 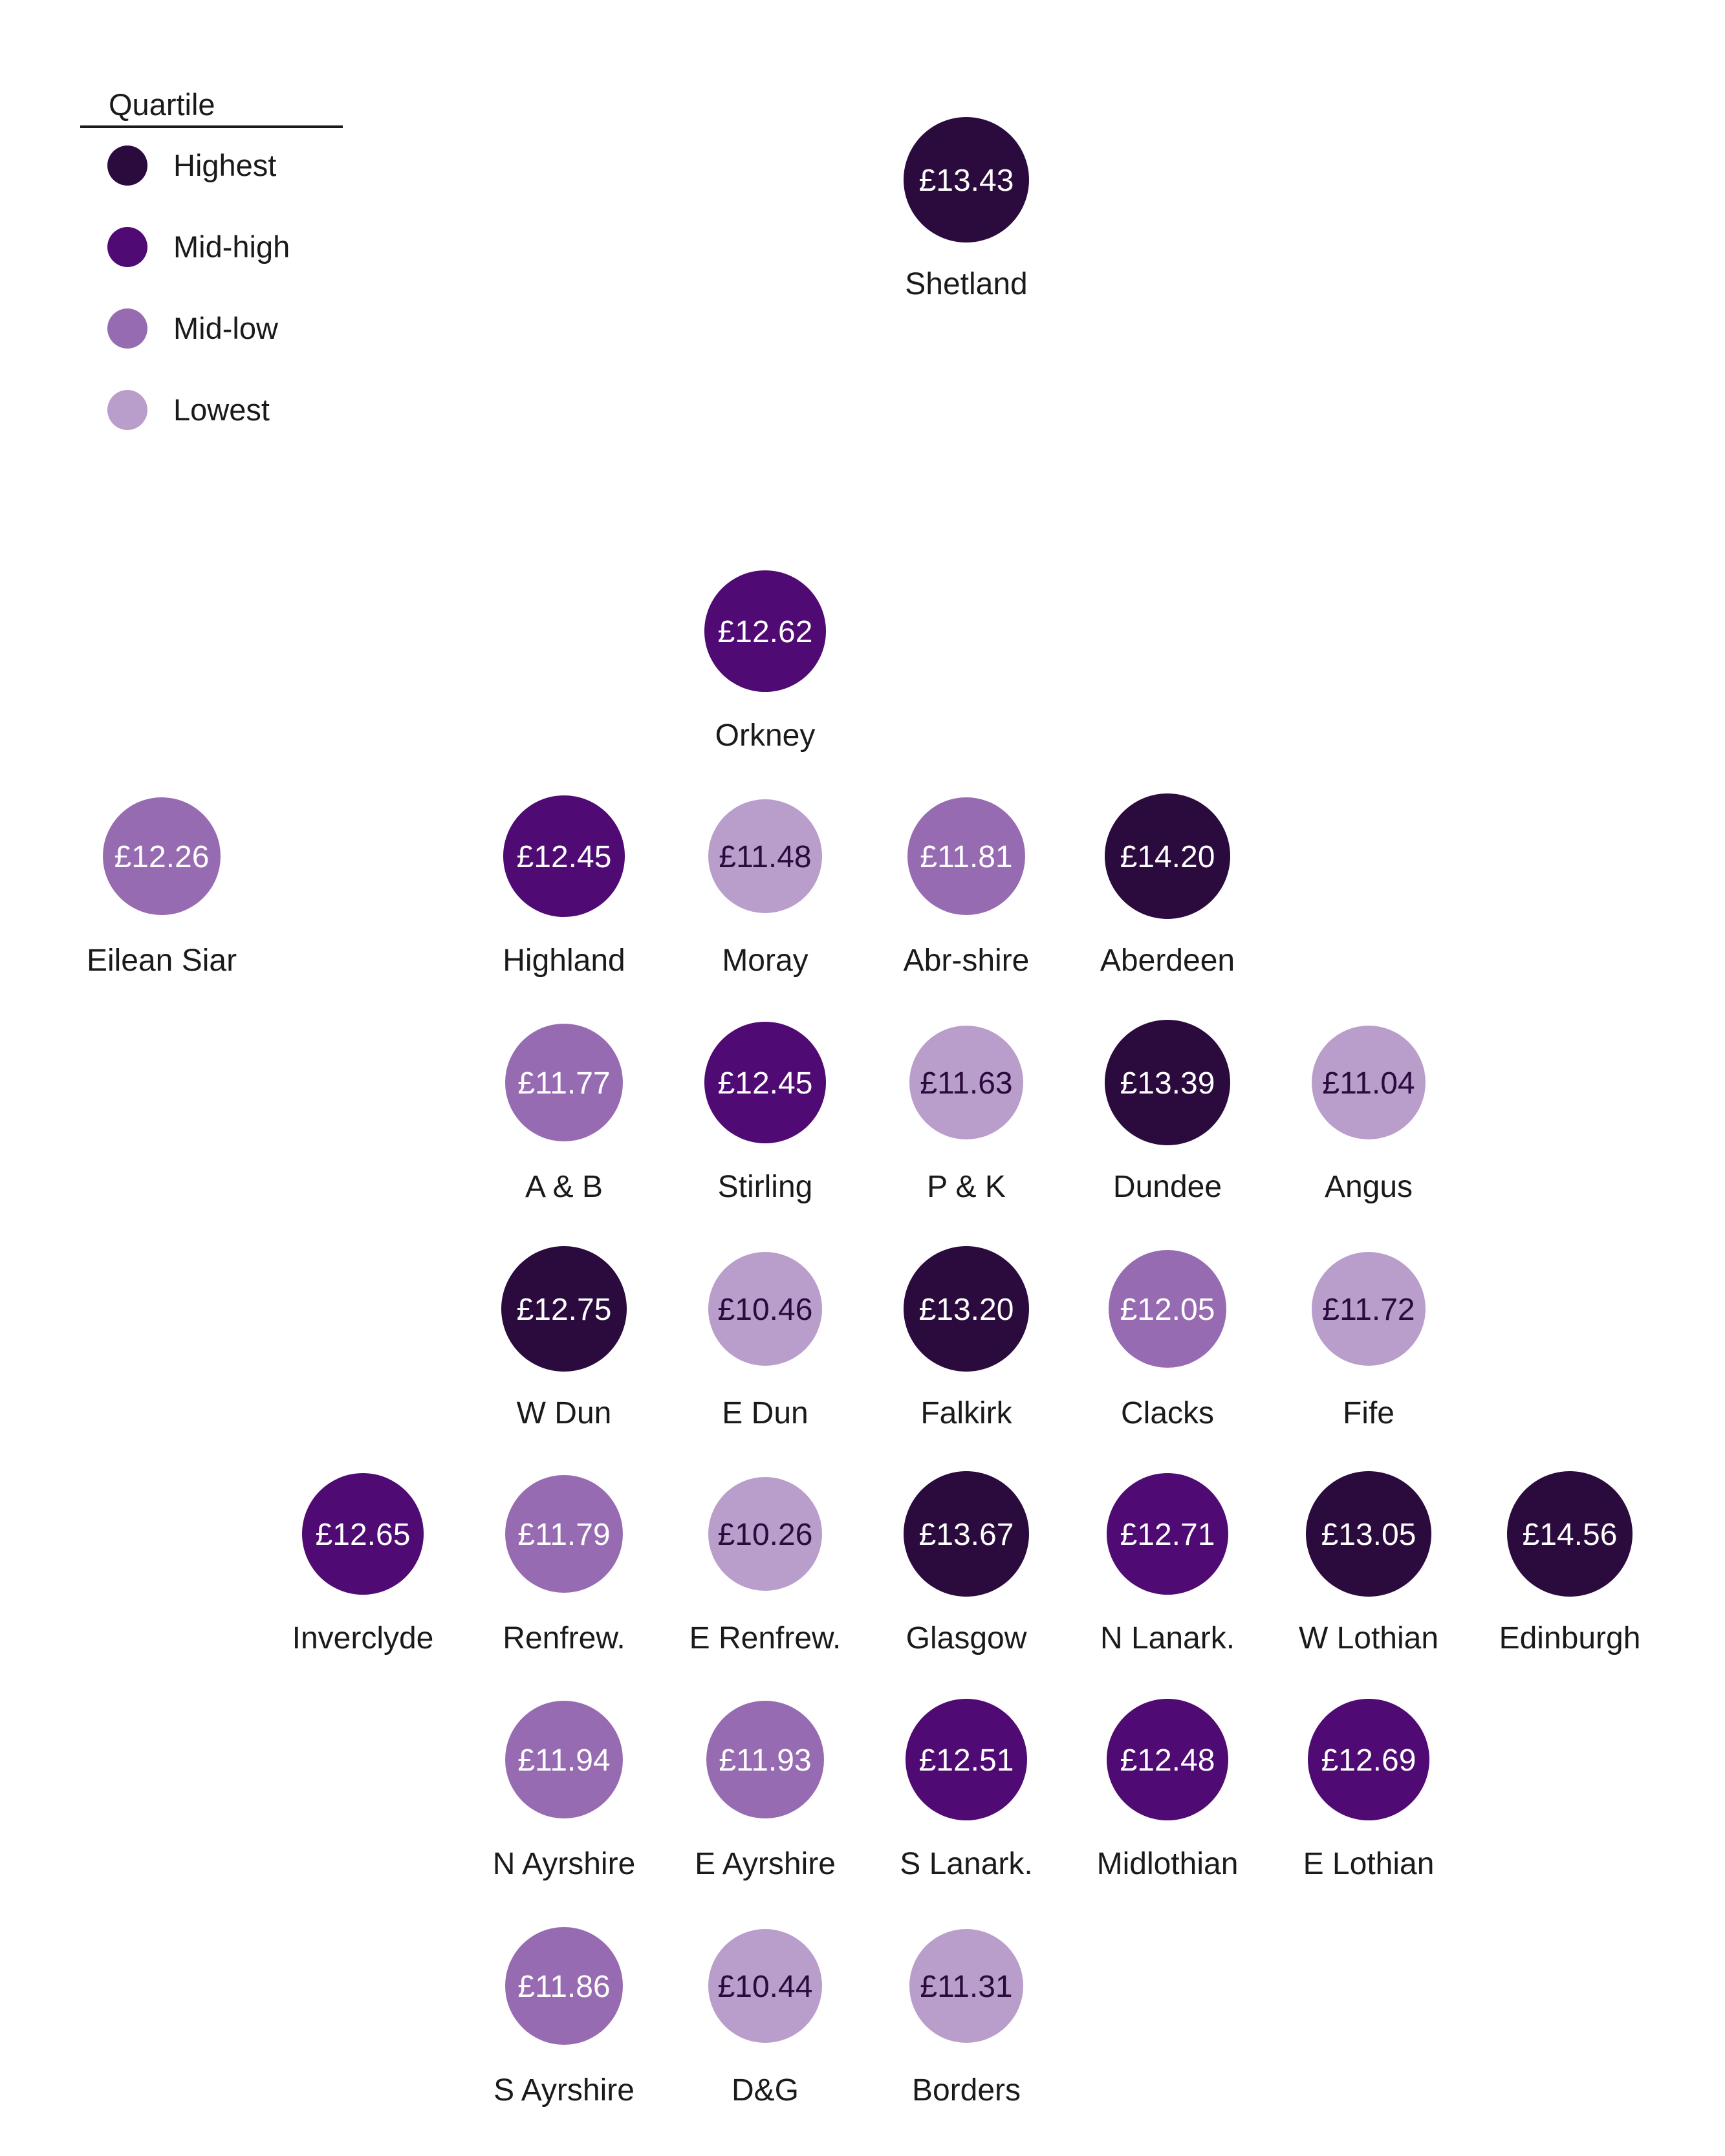 I want to click on tile-renfrew: £11.79 Renfrew., so click(x=564, y=1565).